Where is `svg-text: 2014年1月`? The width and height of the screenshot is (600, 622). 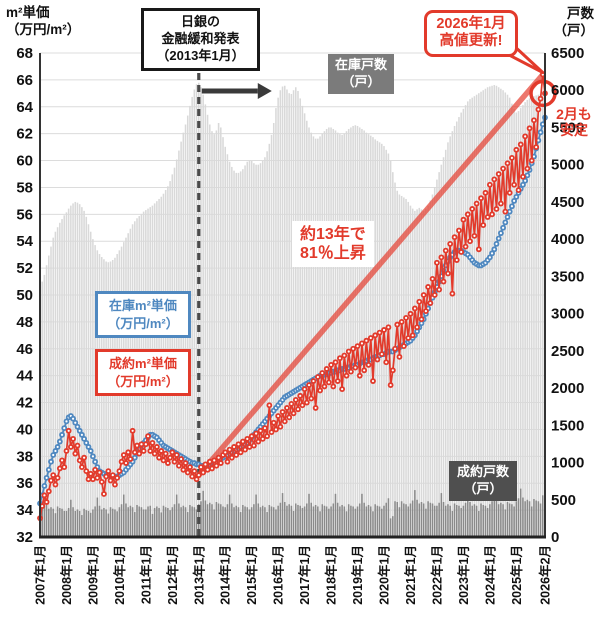 svg-text: 2014年1月 is located at coordinates (225, 575).